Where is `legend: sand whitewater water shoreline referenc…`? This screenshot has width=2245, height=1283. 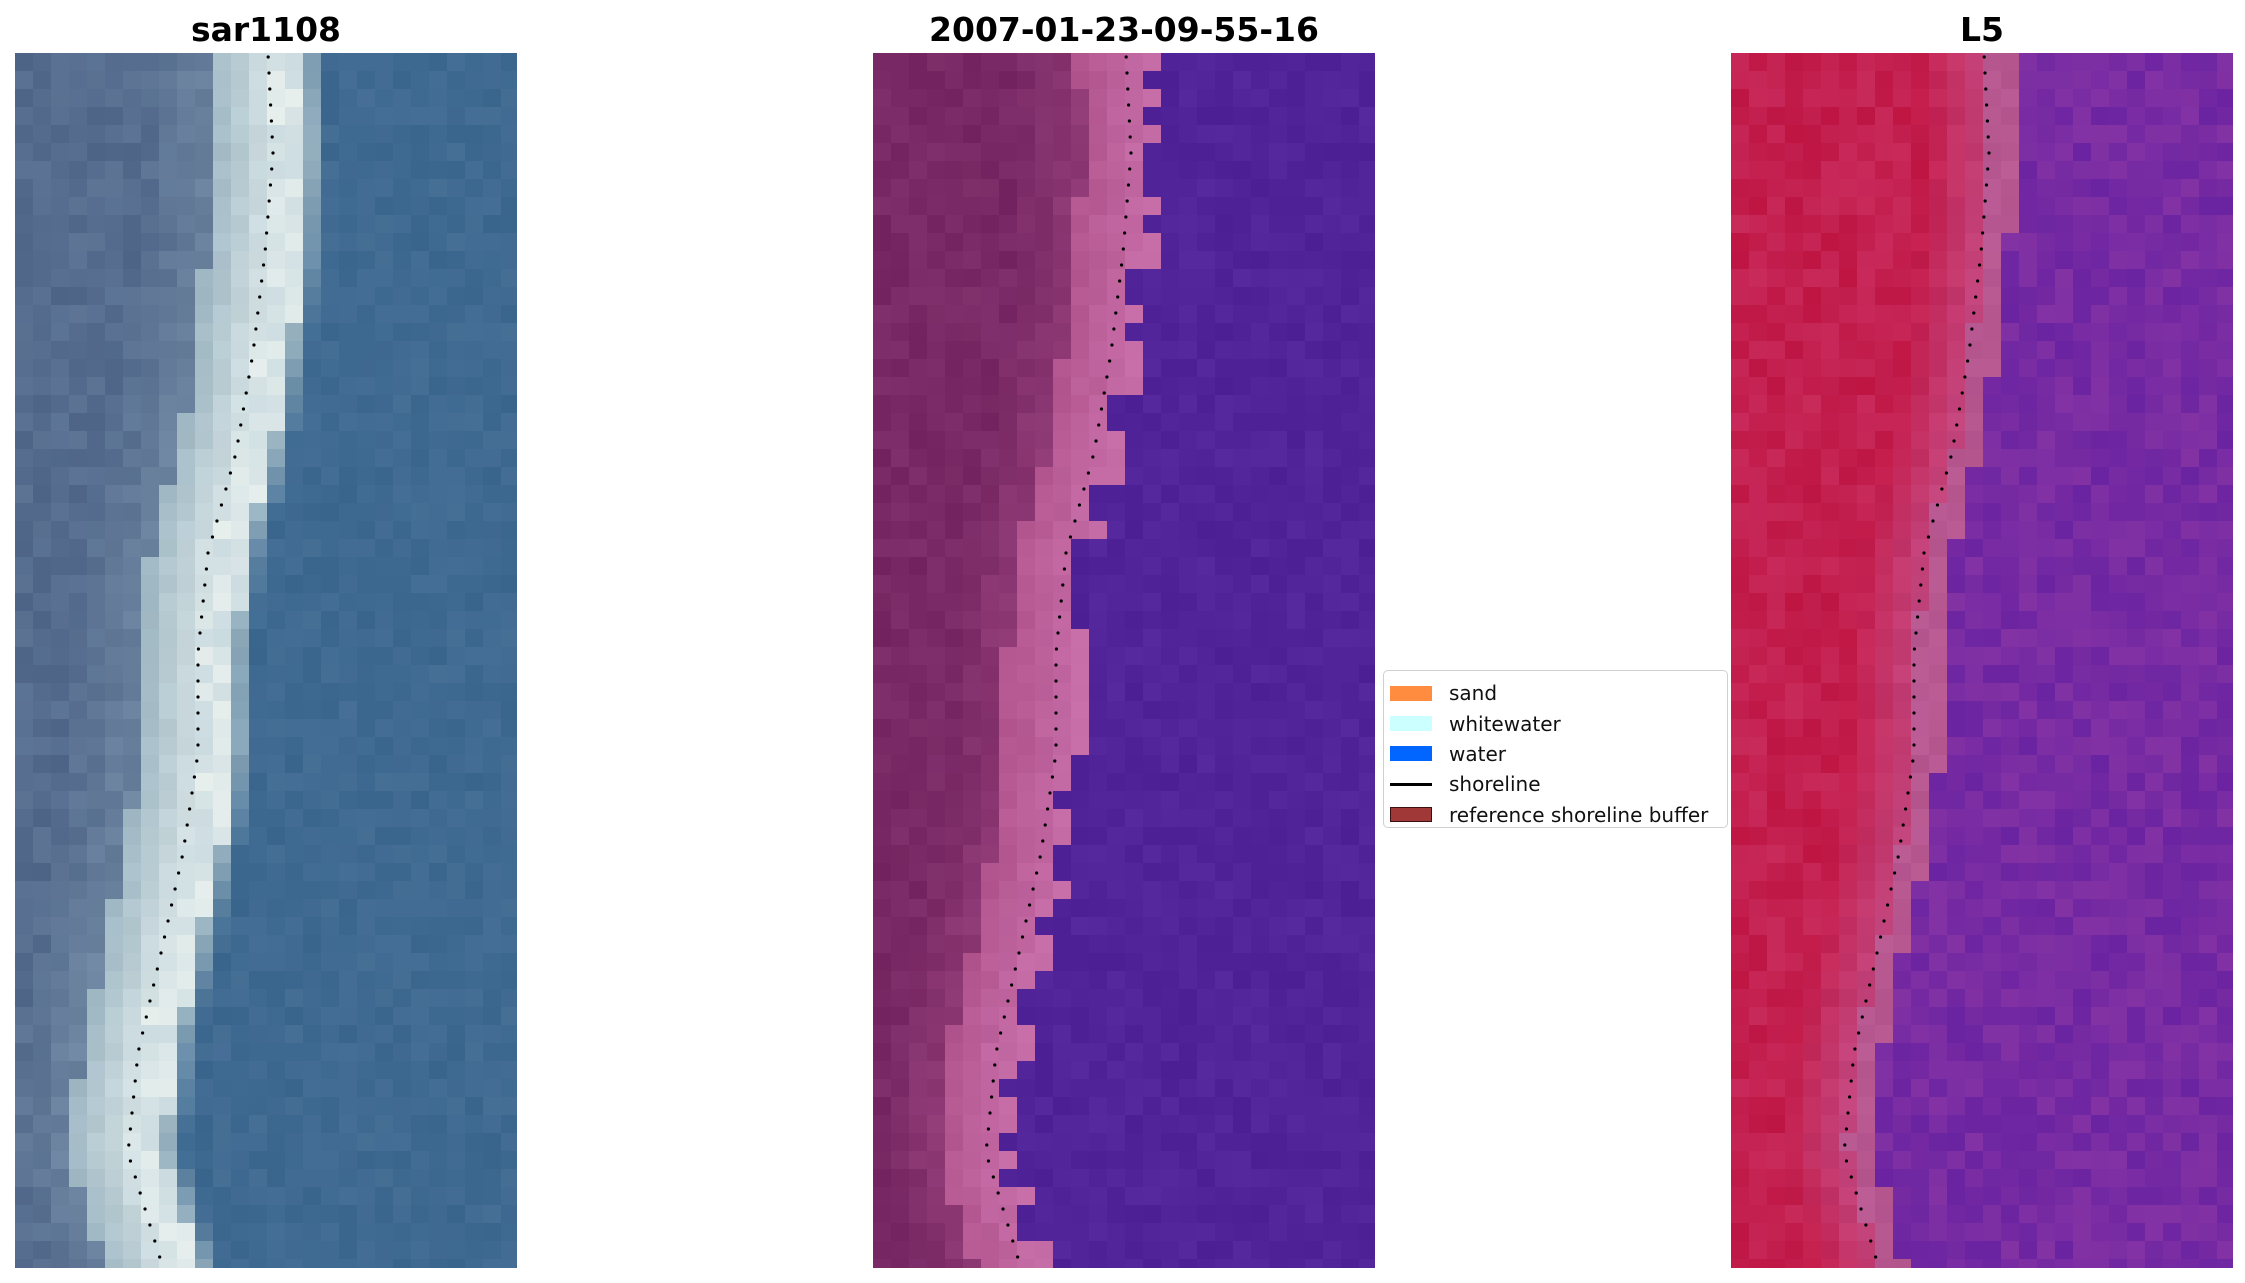
legend: sand whitewater water shoreline referenc… is located at coordinates (1555, 749).